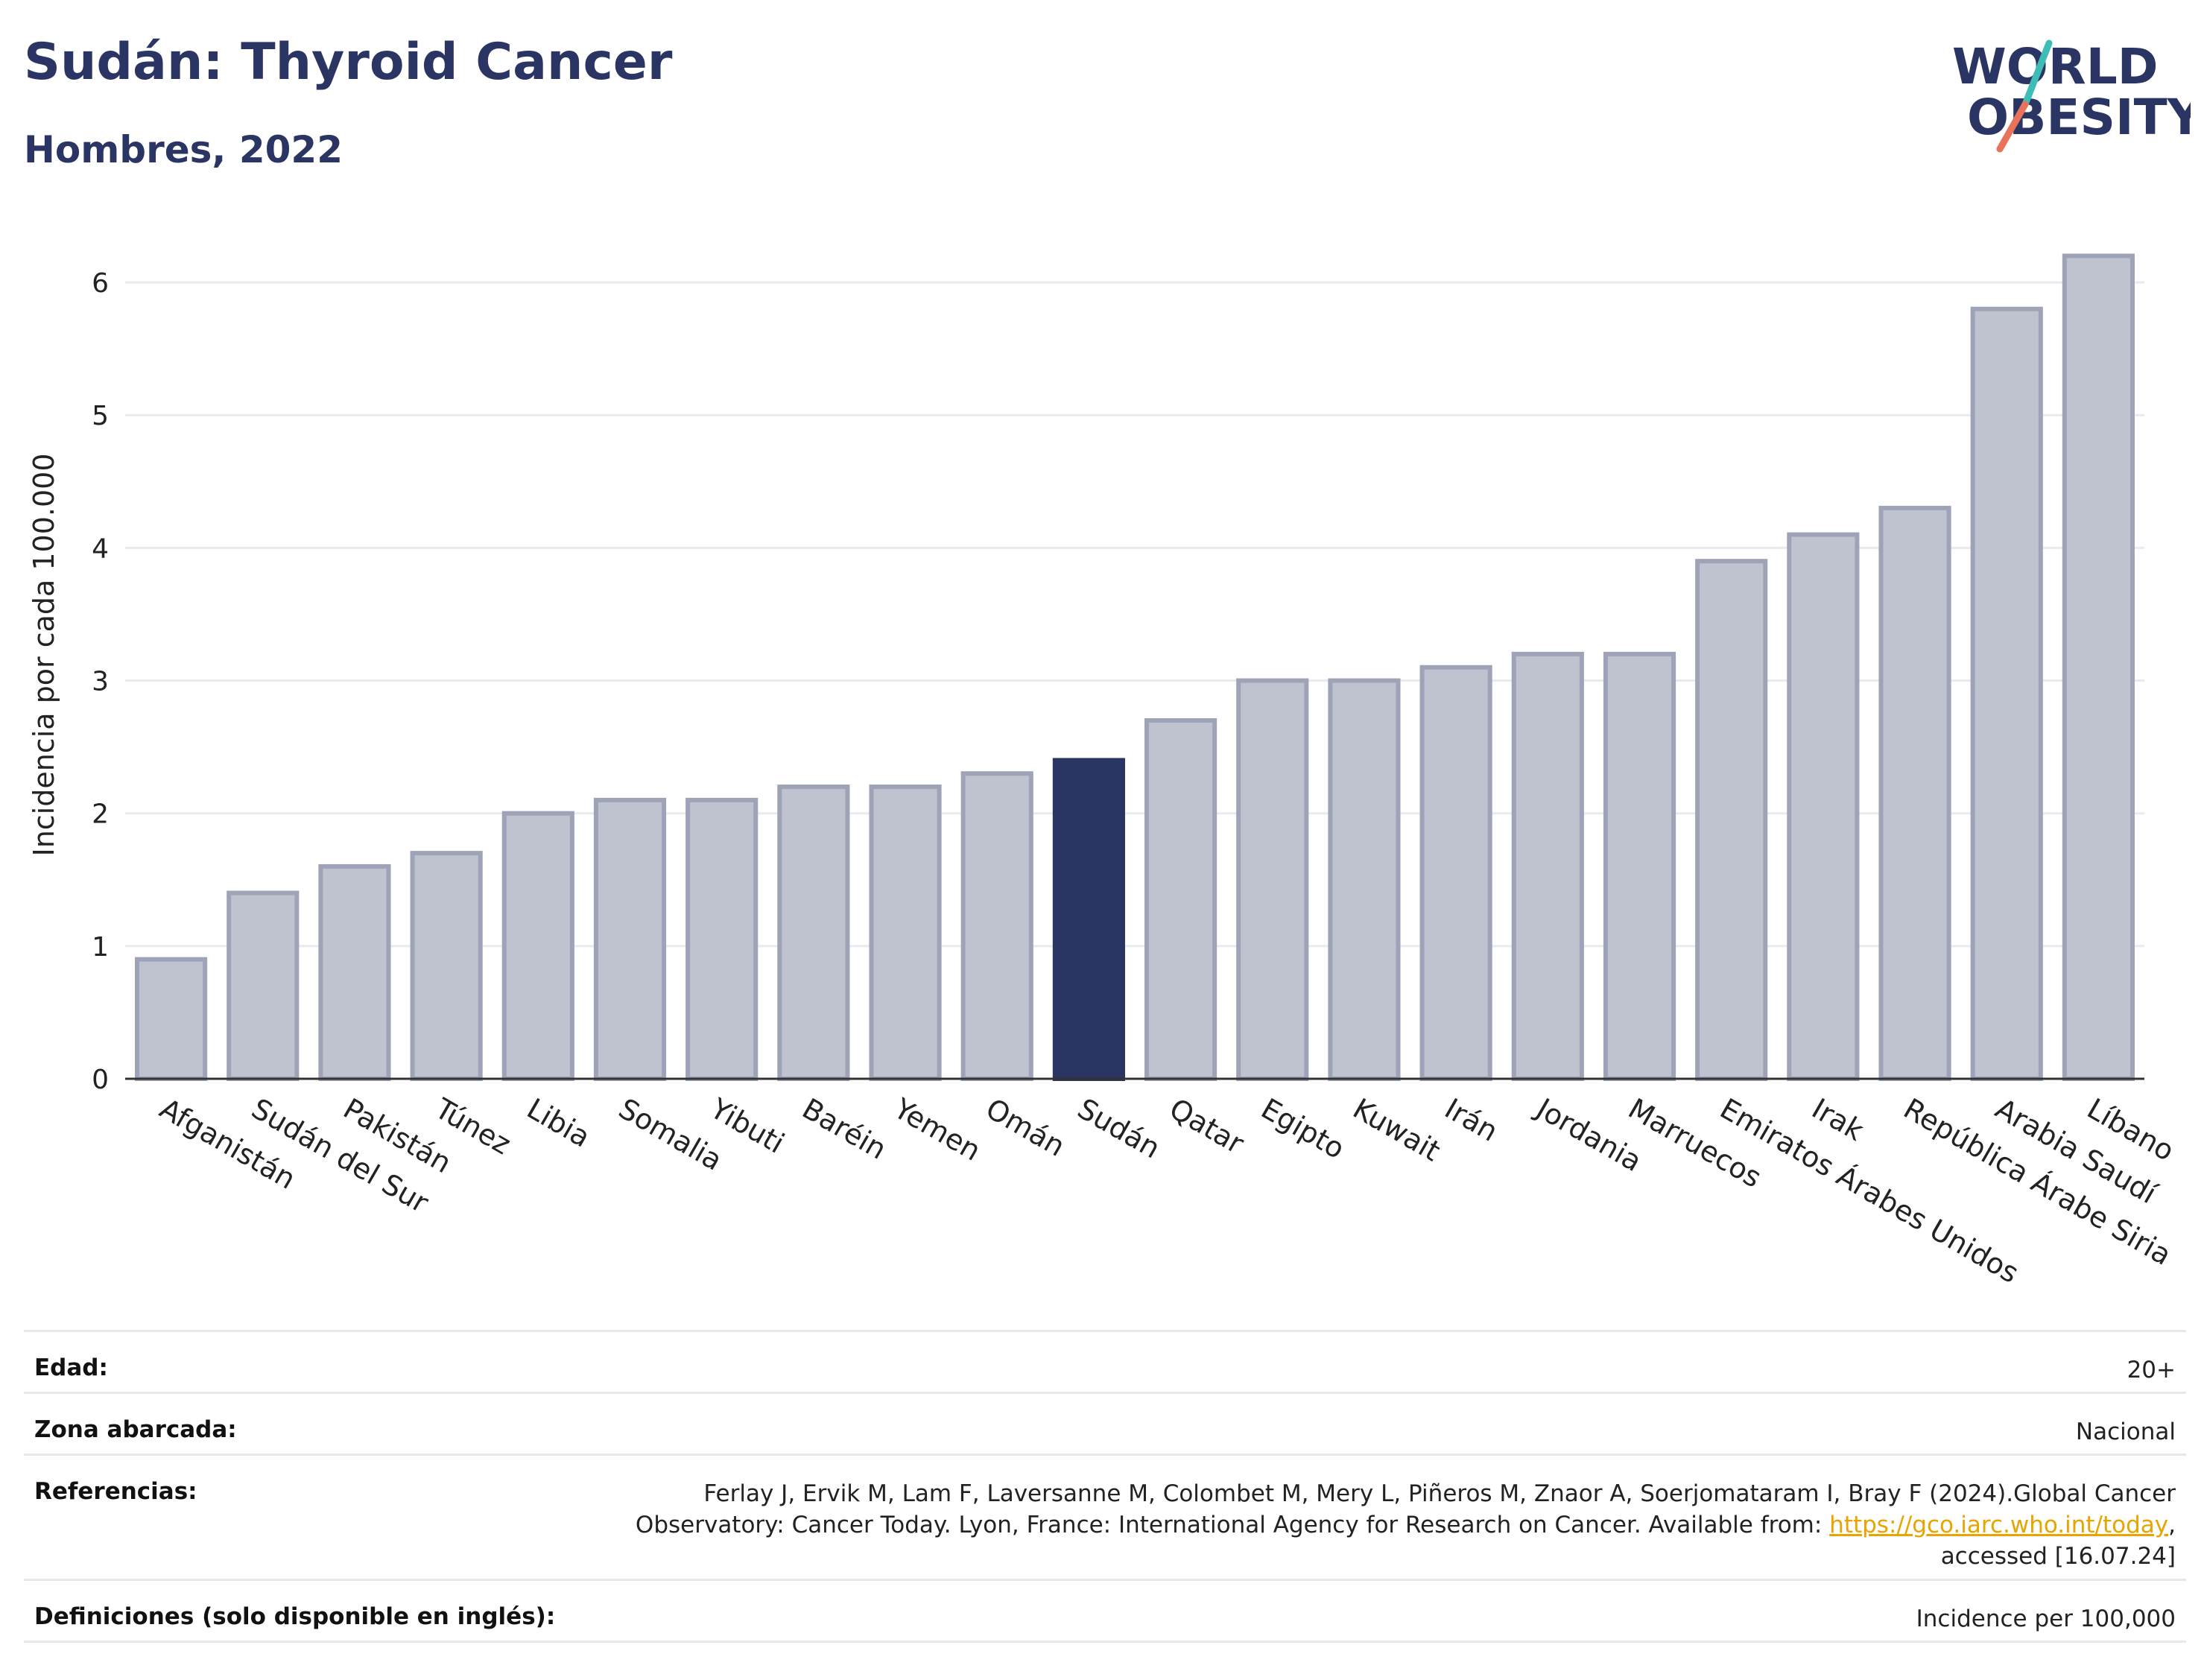 The height and width of the screenshot is (1680, 2204). Describe the element at coordinates (1119, 1128) in the screenshot. I see `x-tick-label: Sudán` at that location.